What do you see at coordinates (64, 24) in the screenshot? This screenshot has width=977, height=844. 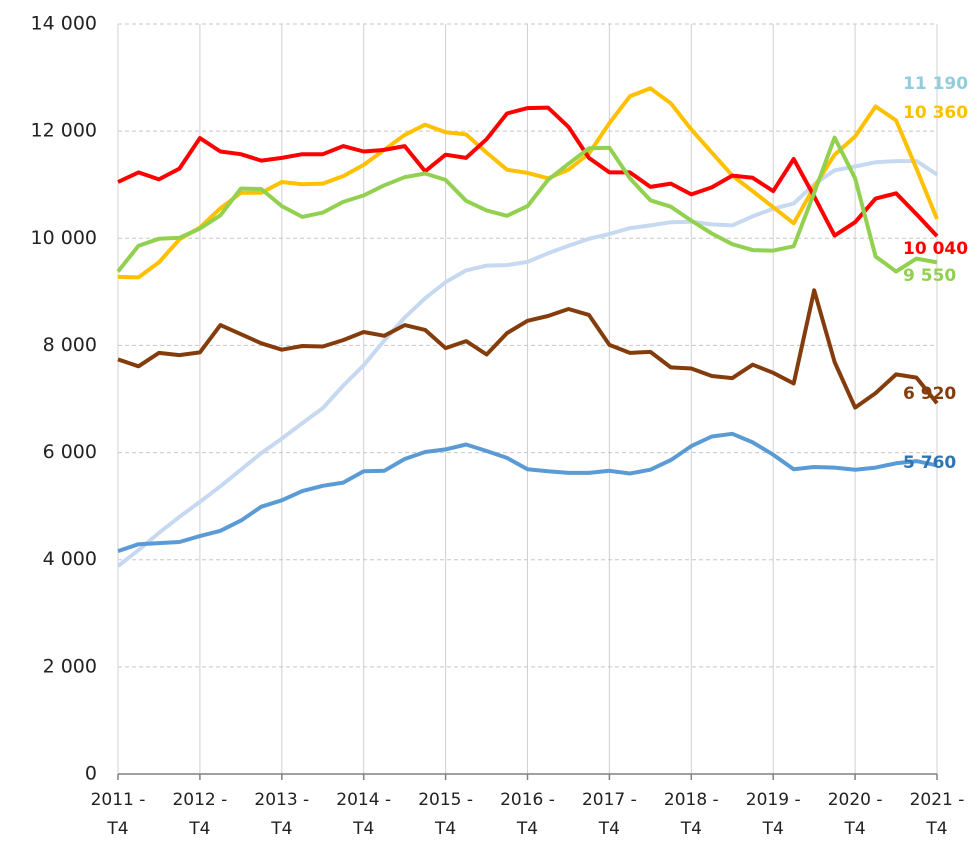 I see `y-tick-label: 14 000` at bounding box center [64, 24].